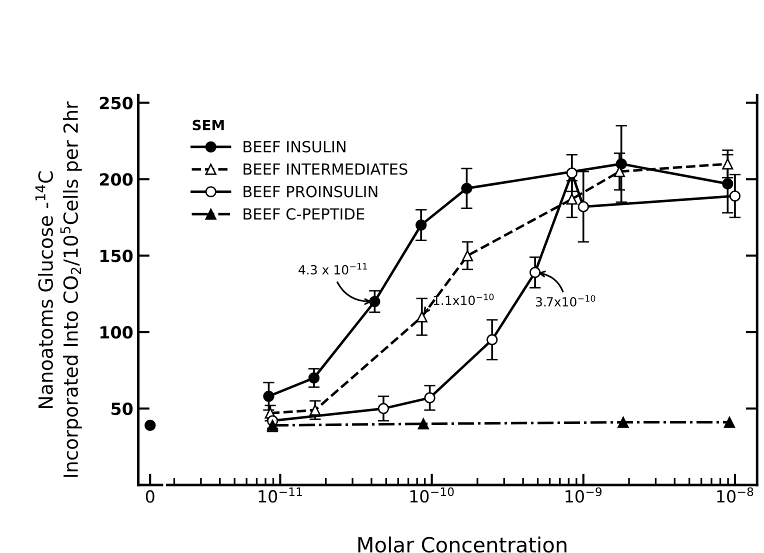  What do you see at coordinates (122, 409) in the screenshot?
I see `y-tick-label: 50` at bounding box center [122, 409].